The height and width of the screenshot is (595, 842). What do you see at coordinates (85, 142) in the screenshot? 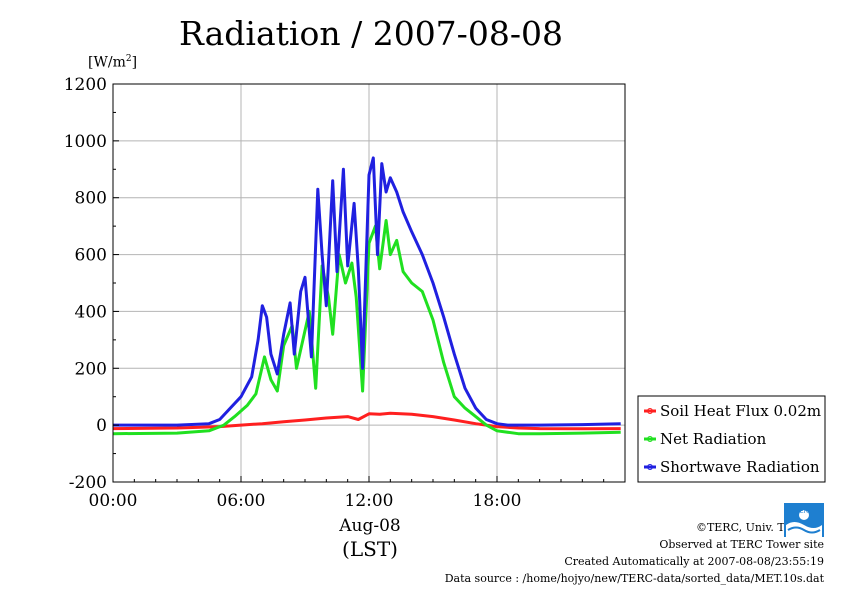
I see `y-tick-label: 1000` at bounding box center [85, 142].